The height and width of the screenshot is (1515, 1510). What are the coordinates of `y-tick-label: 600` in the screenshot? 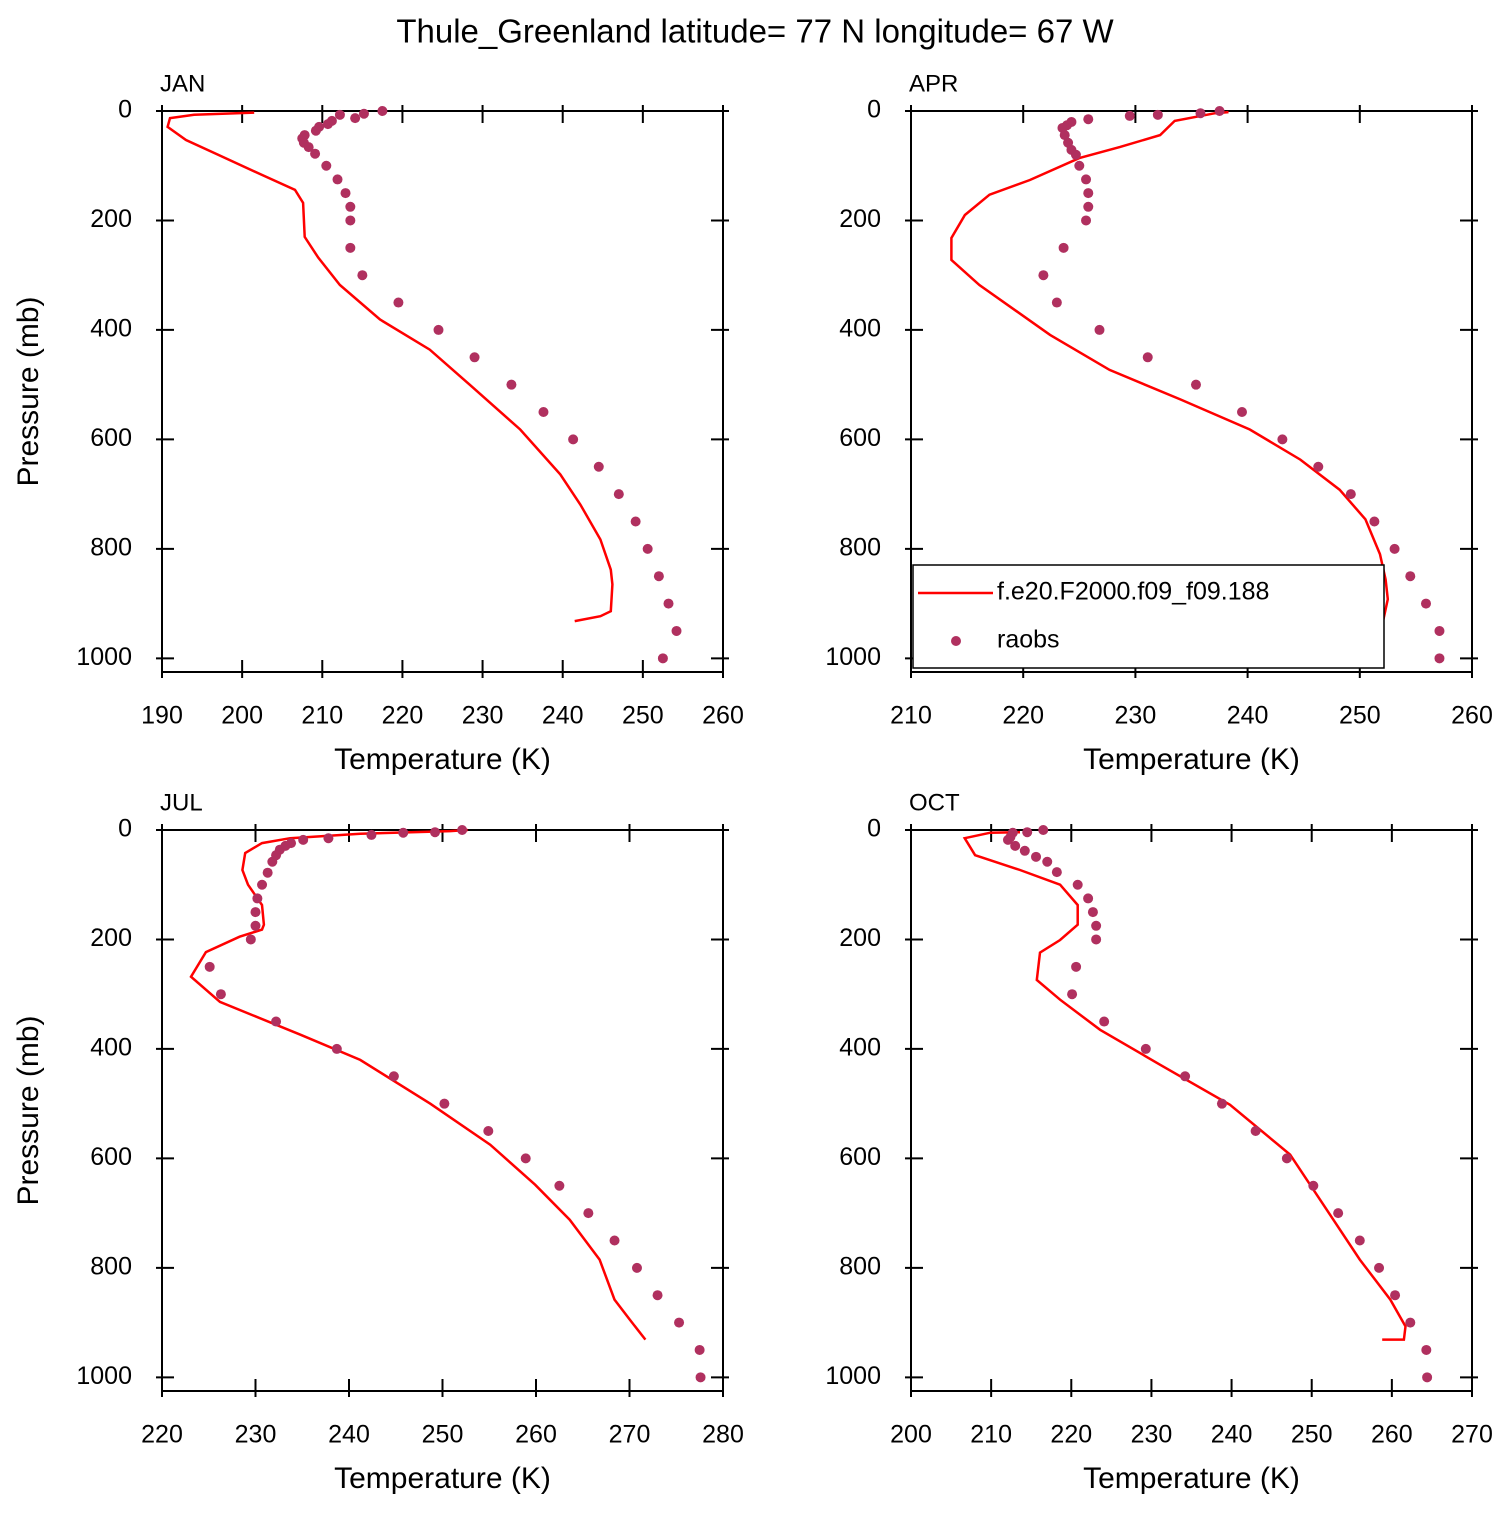 It's located at (860, 438).